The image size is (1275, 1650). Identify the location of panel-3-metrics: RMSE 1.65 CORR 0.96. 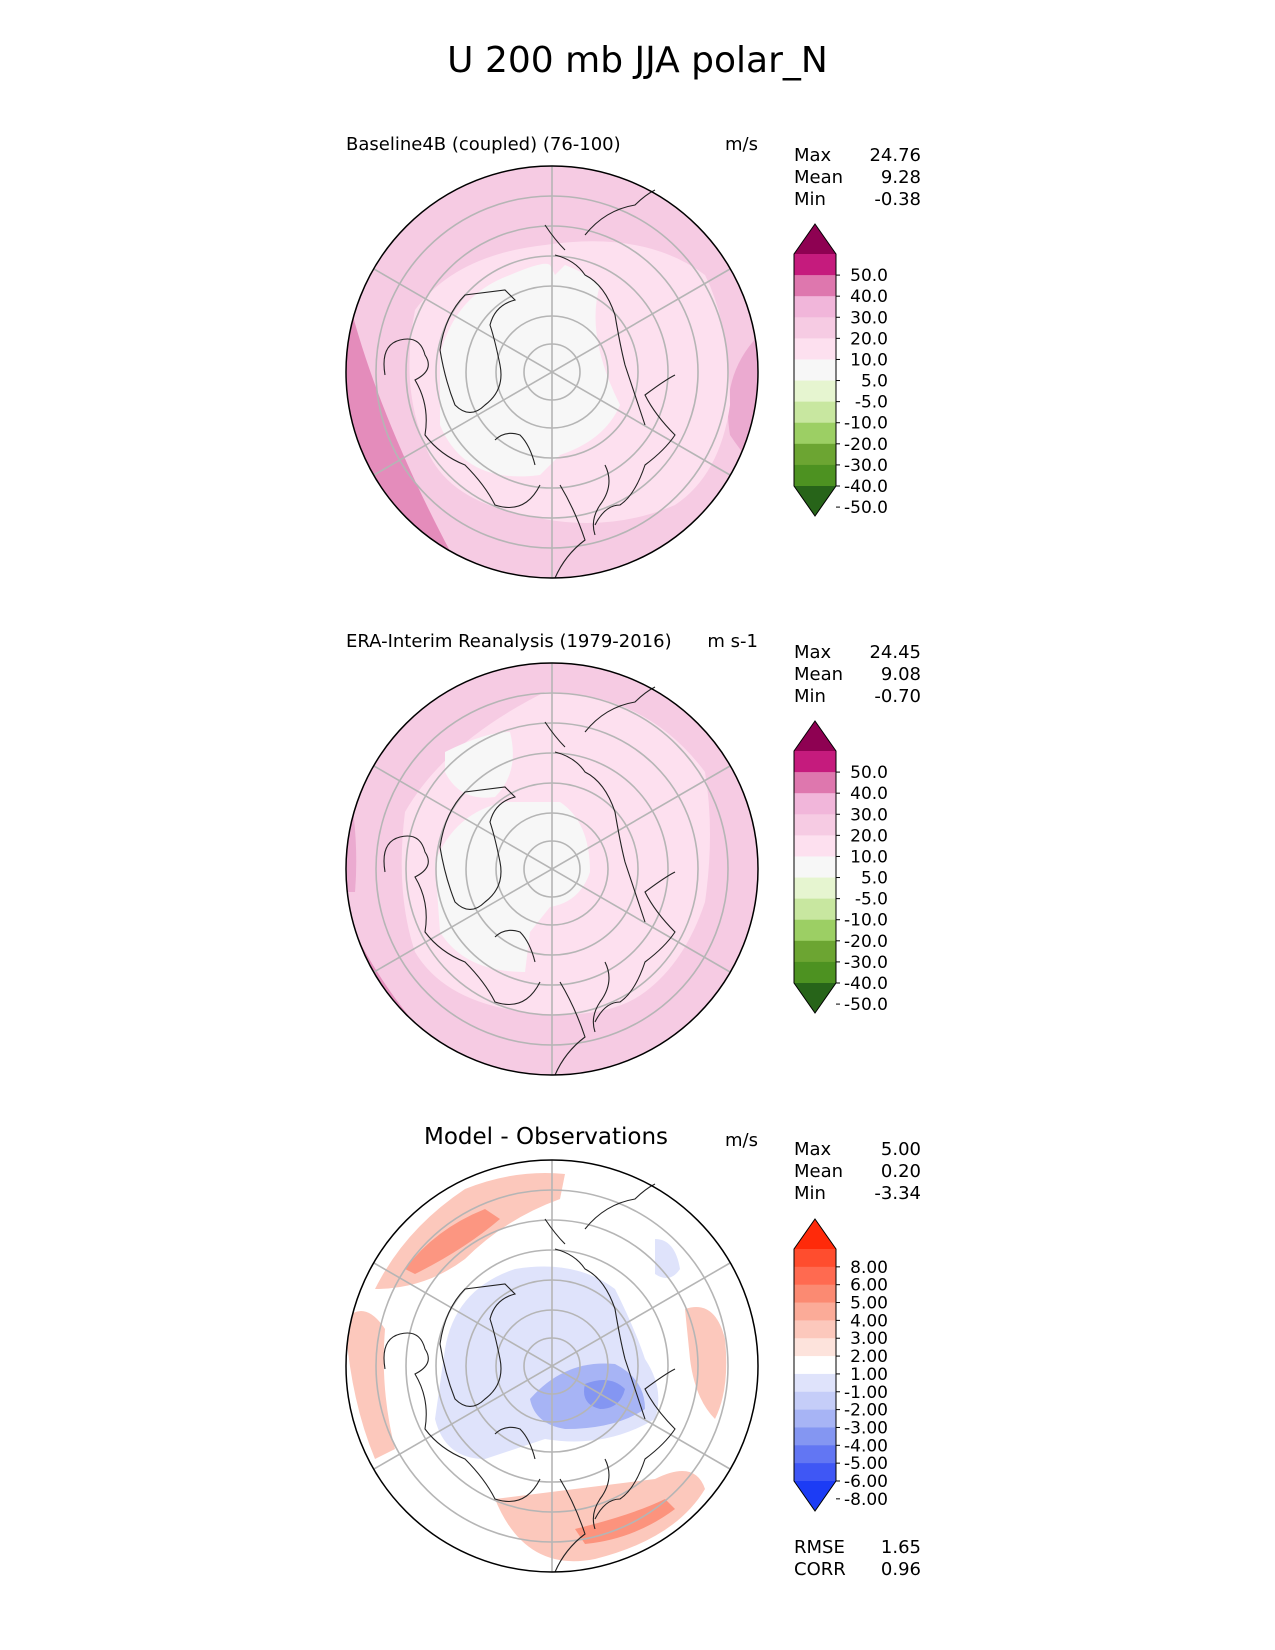
(857, 1559).